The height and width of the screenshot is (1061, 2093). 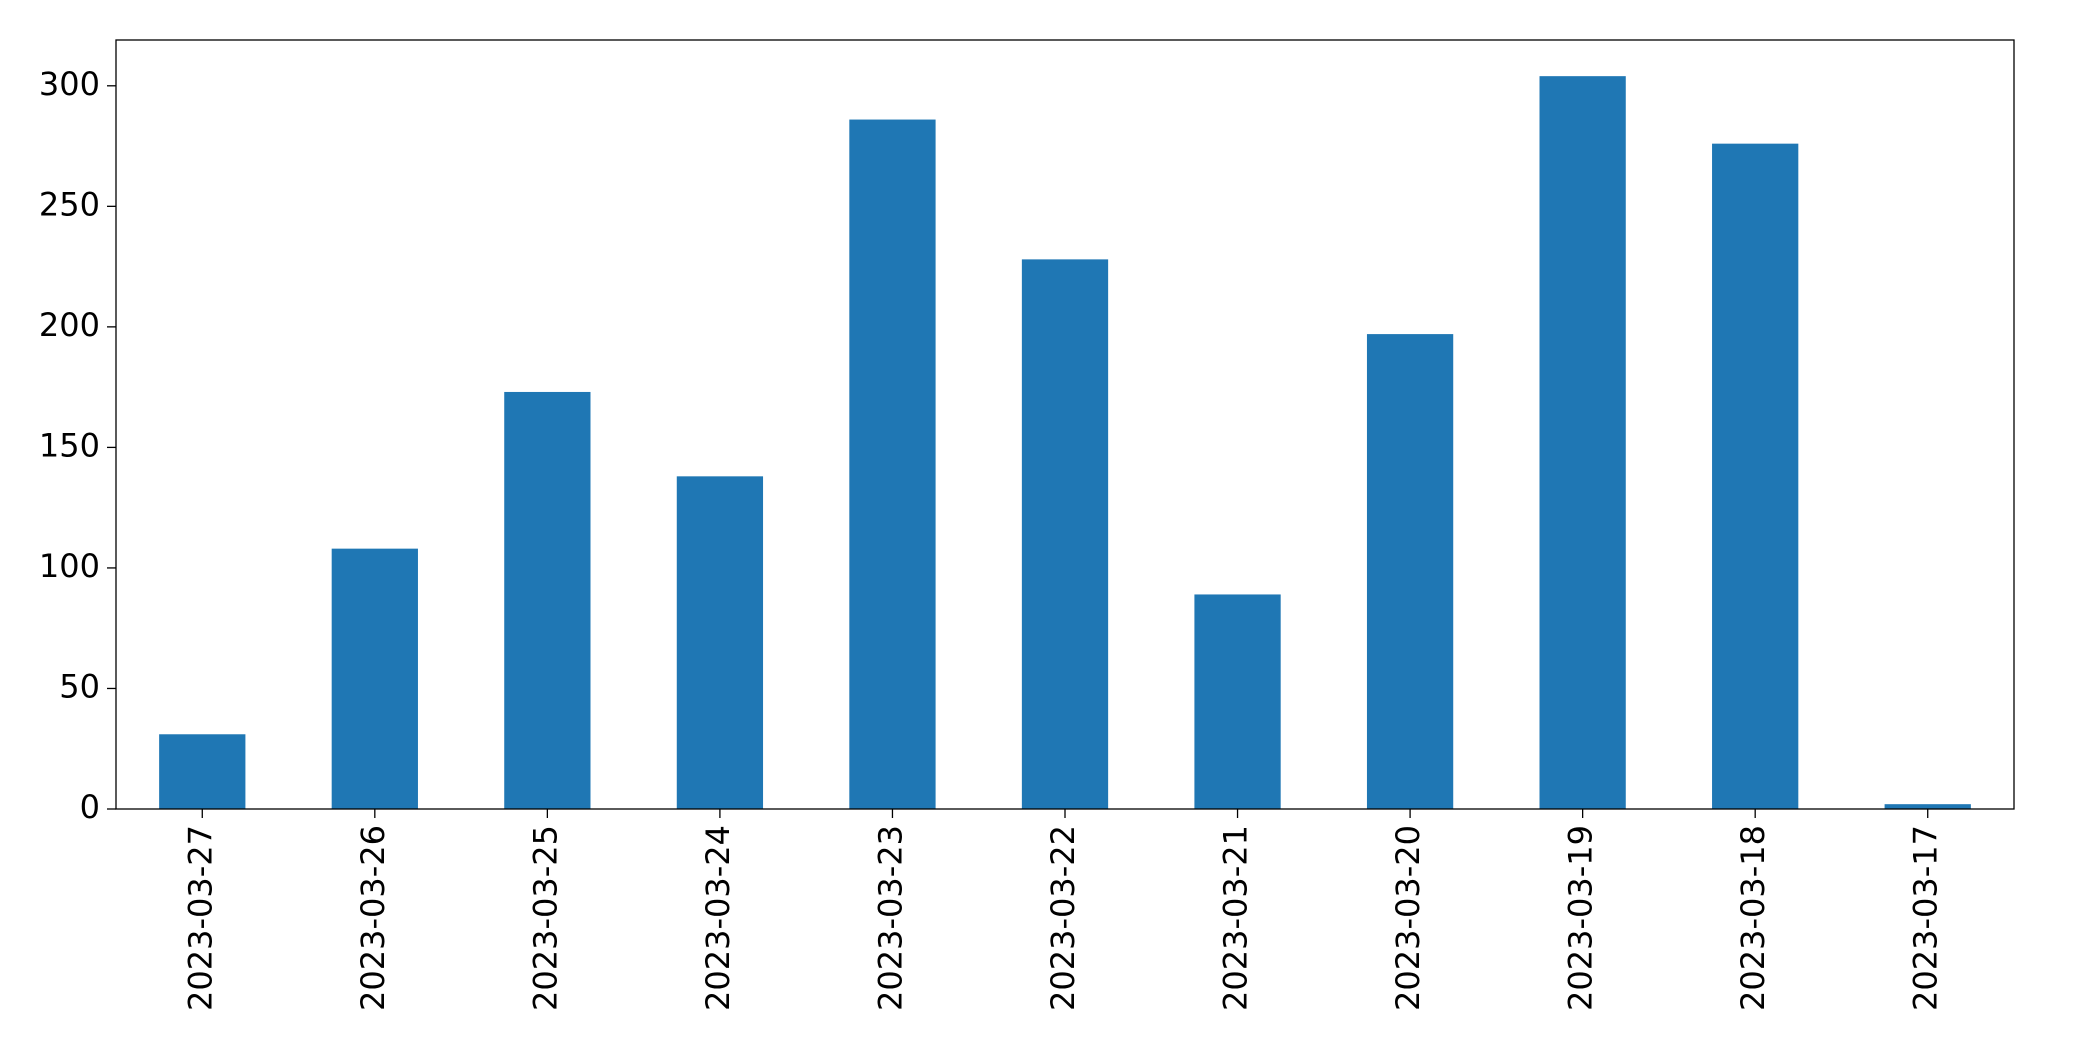 I want to click on y-tick-label: 250, so click(x=69, y=204).